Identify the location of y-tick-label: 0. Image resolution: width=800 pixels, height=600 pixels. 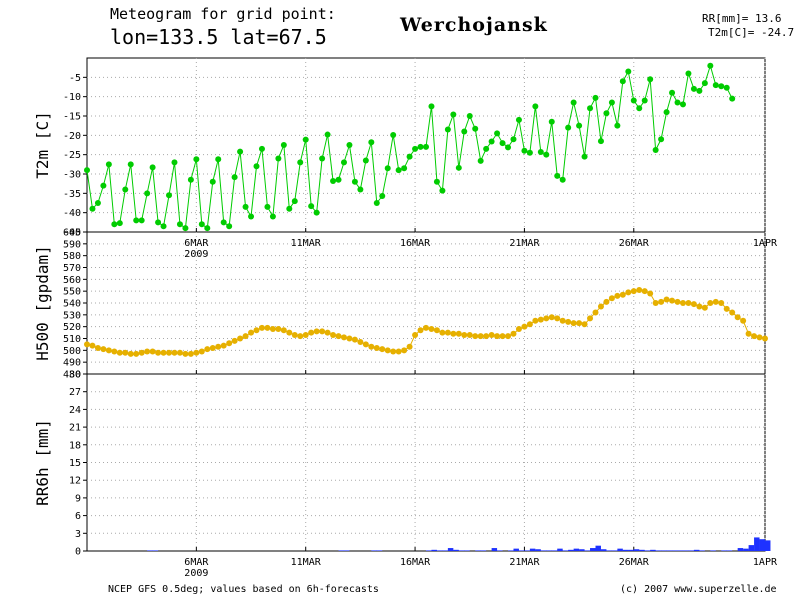
(78, 552).